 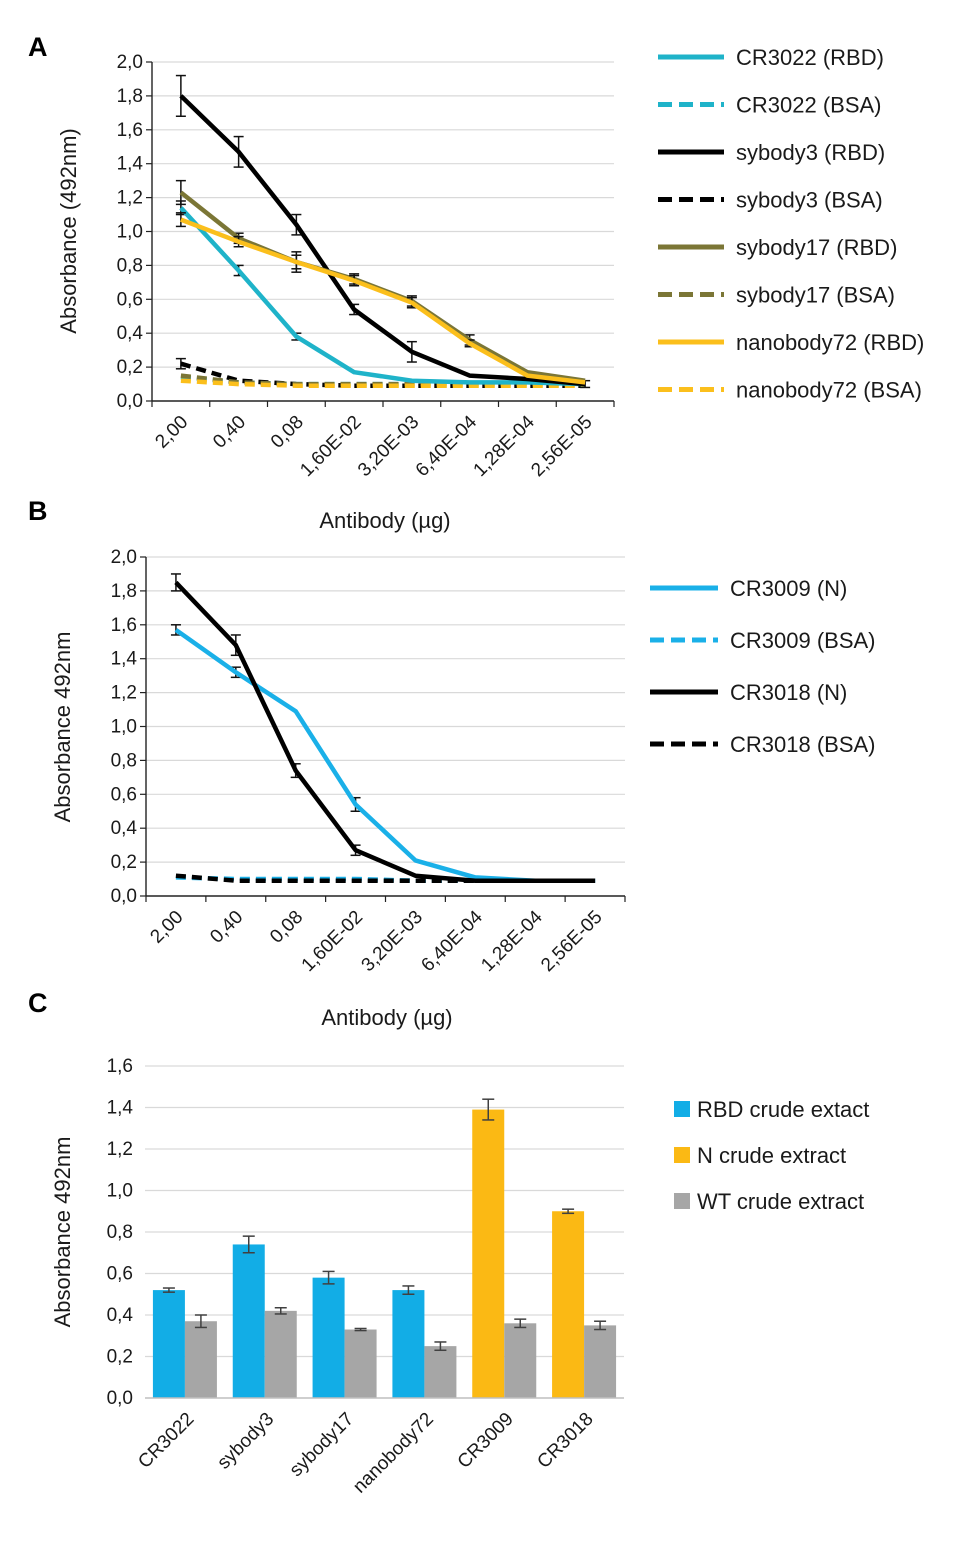 What do you see at coordinates (171, 432) in the screenshot?
I see `a-x-tick-label: 2,00` at bounding box center [171, 432].